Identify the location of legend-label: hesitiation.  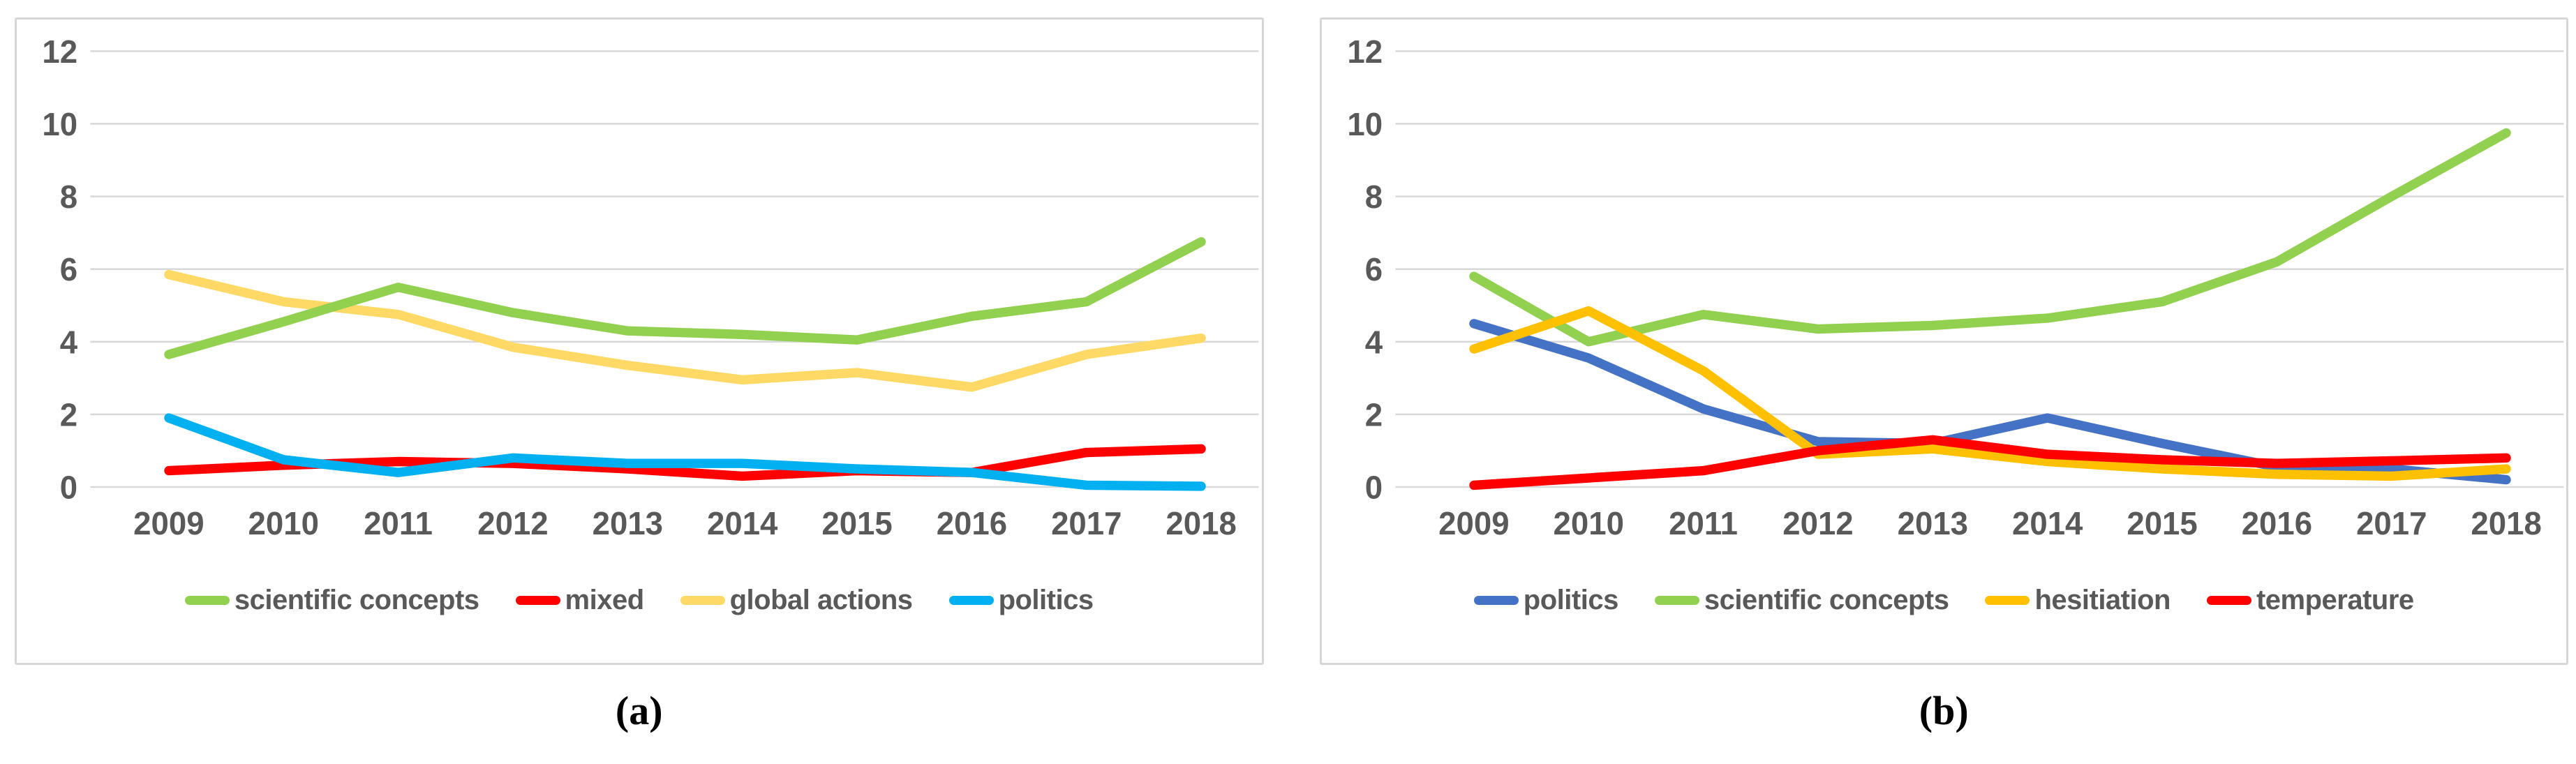
(2102, 600).